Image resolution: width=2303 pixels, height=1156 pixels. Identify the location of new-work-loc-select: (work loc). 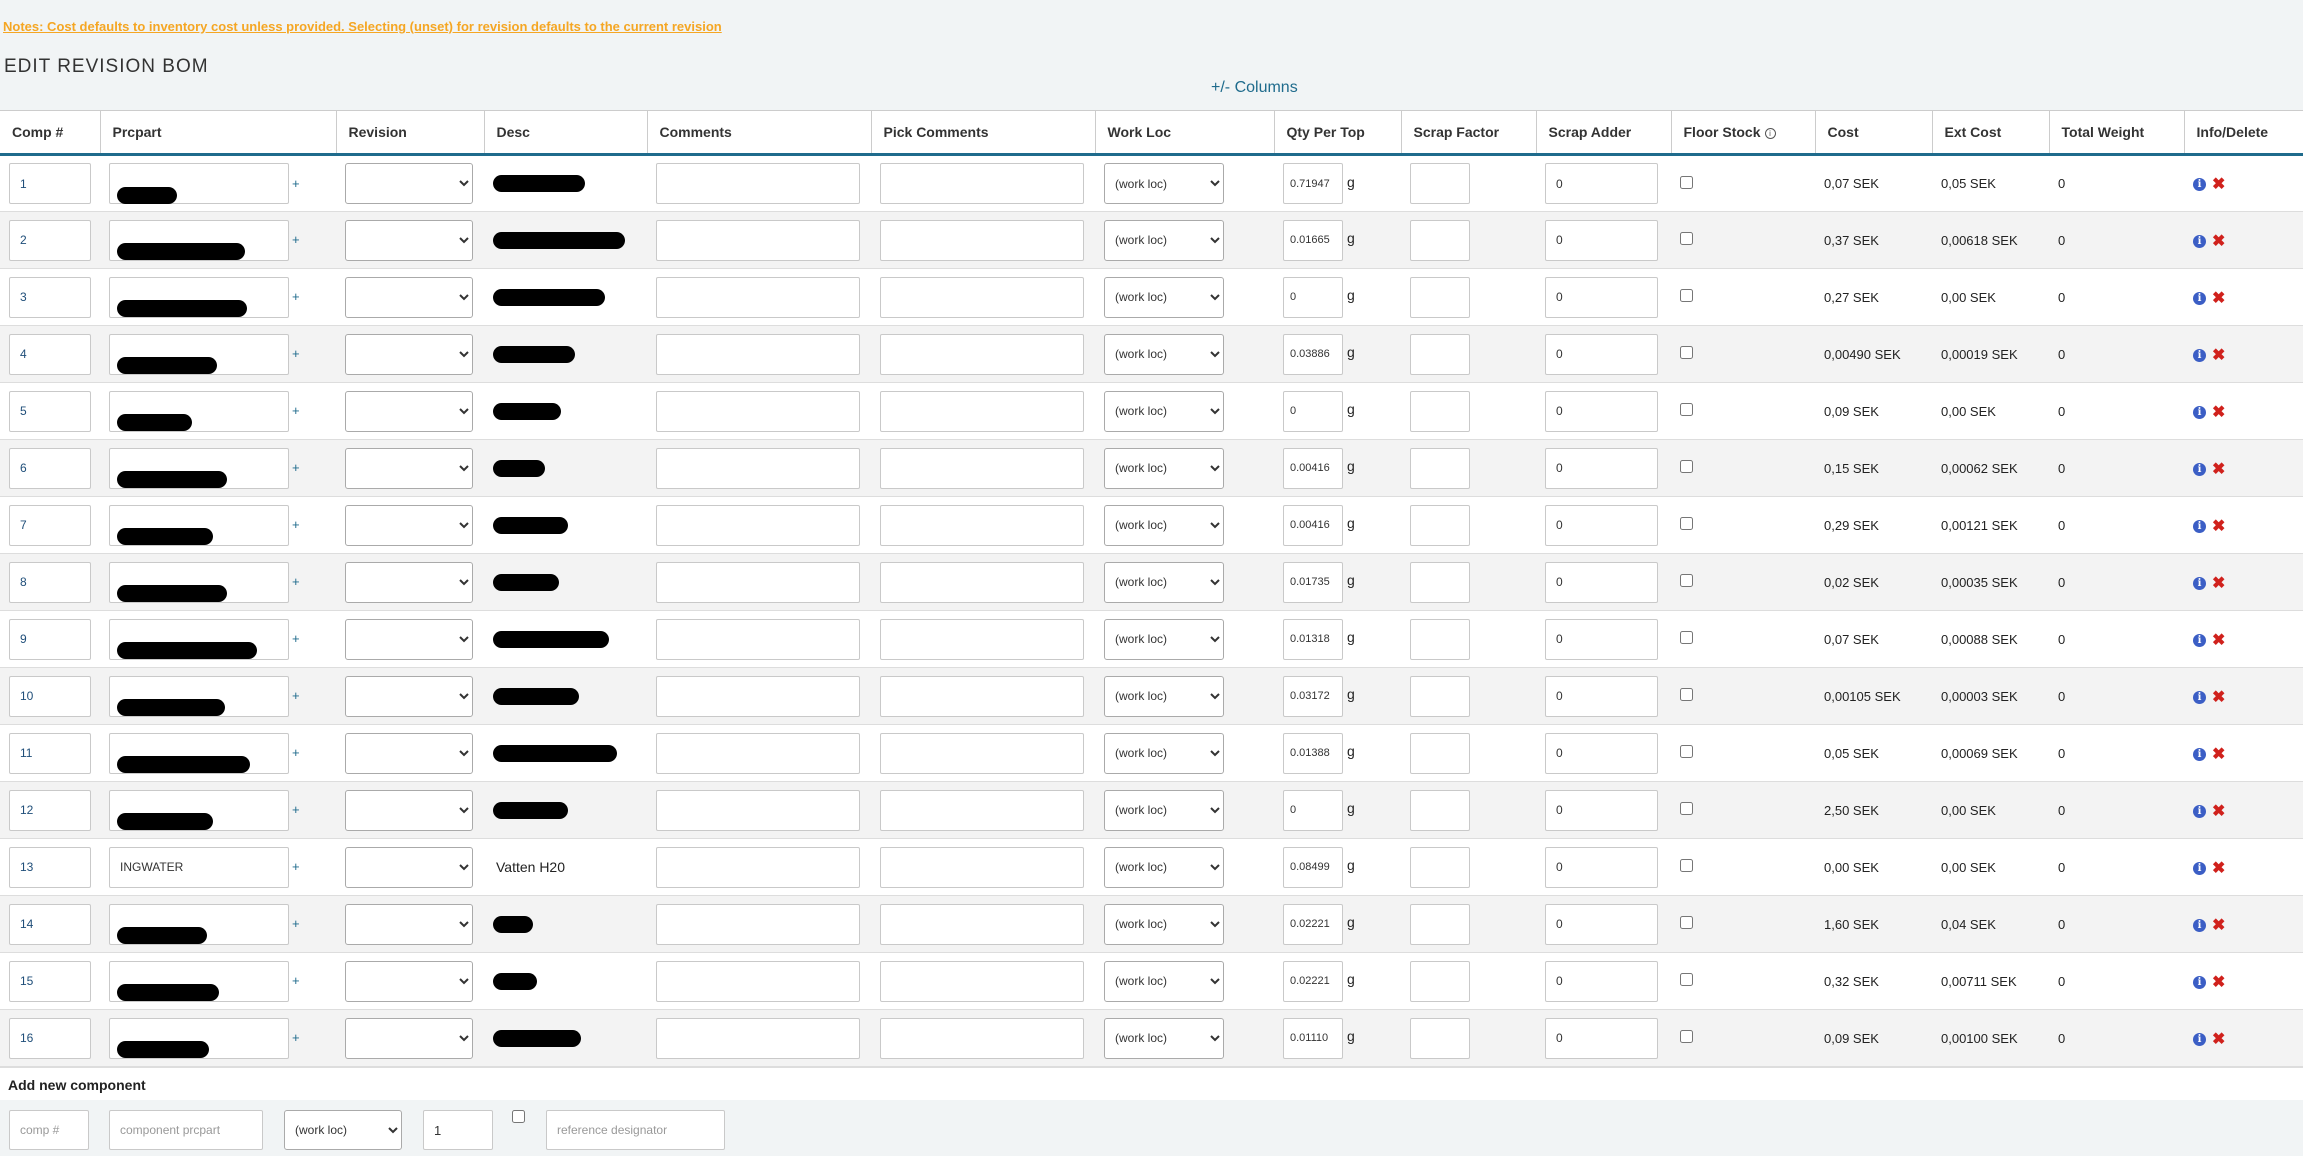
(343, 1130).